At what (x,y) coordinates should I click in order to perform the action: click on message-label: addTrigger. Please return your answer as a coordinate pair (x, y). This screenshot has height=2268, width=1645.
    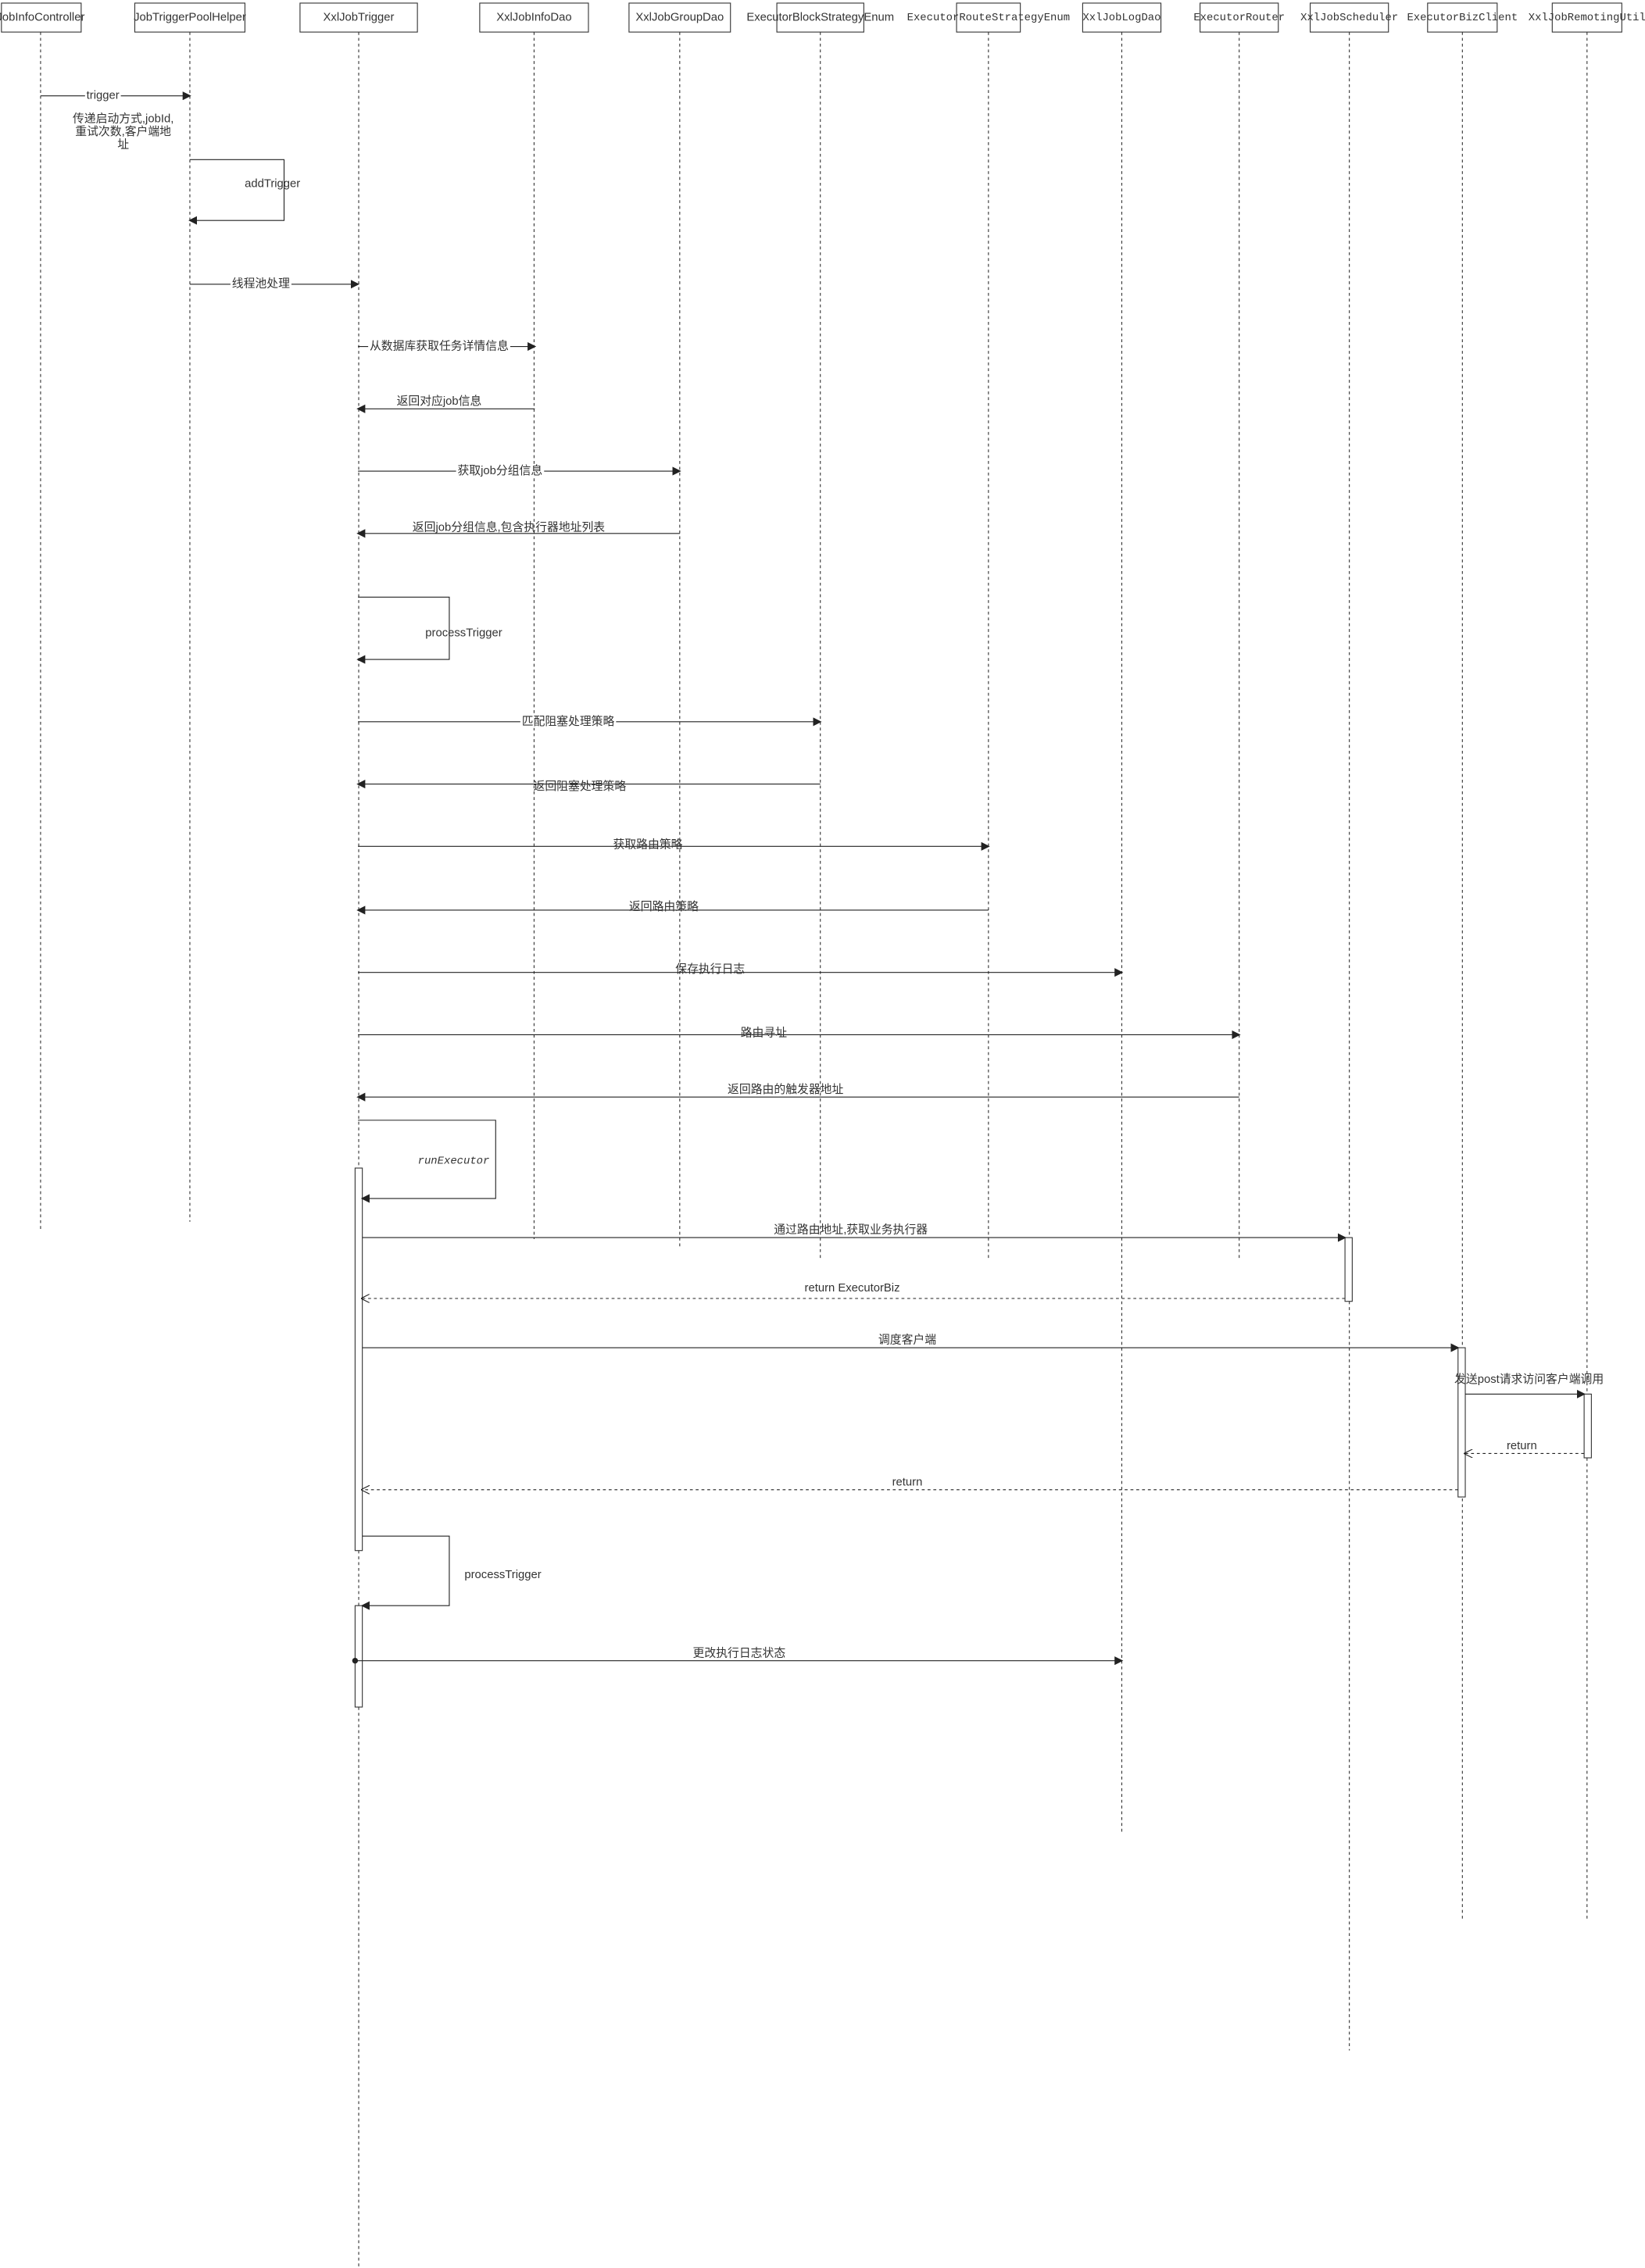
    Looking at the image, I should click on (272, 184).